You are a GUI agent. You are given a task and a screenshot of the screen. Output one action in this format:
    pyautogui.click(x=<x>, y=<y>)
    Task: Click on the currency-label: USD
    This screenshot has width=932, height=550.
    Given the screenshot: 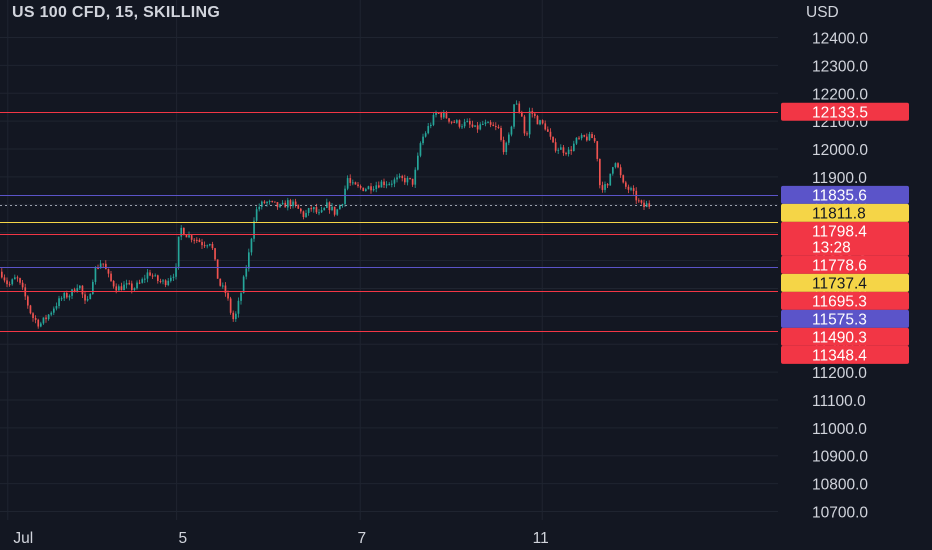 What is the action you would take?
    pyautogui.click(x=822, y=12)
    